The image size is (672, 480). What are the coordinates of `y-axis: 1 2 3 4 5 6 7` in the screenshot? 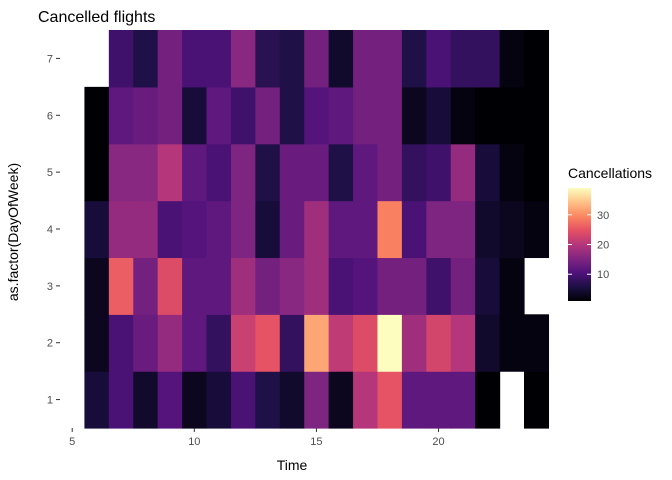 It's located at (53, 230).